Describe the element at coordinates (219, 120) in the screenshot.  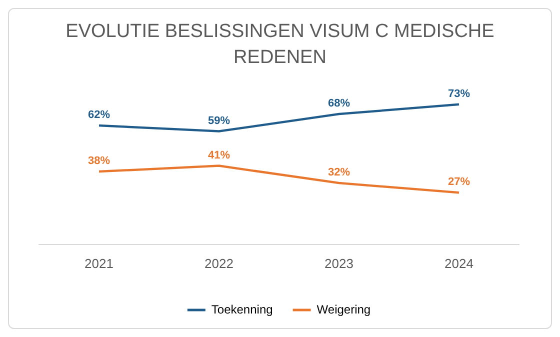
I see `data-label: 59%` at that location.